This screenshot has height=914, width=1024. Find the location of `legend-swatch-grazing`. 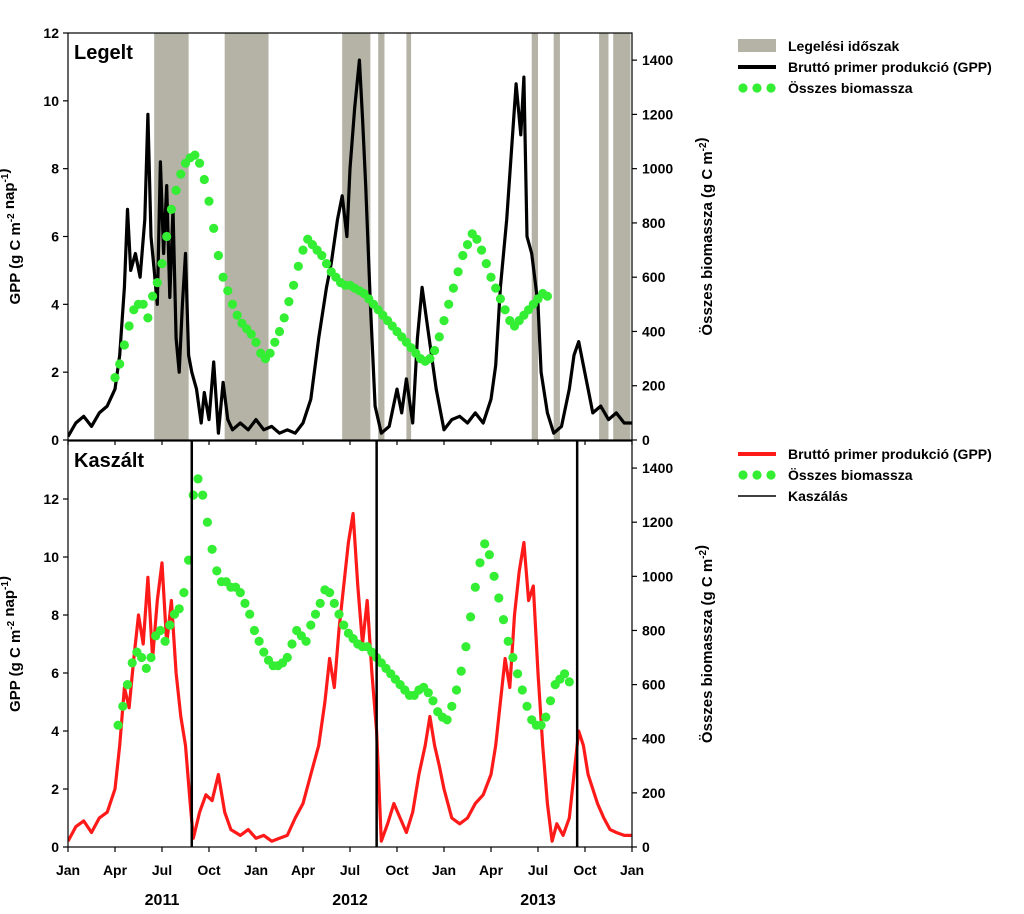

legend-swatch-grazing is located at coordinates (757, 45).